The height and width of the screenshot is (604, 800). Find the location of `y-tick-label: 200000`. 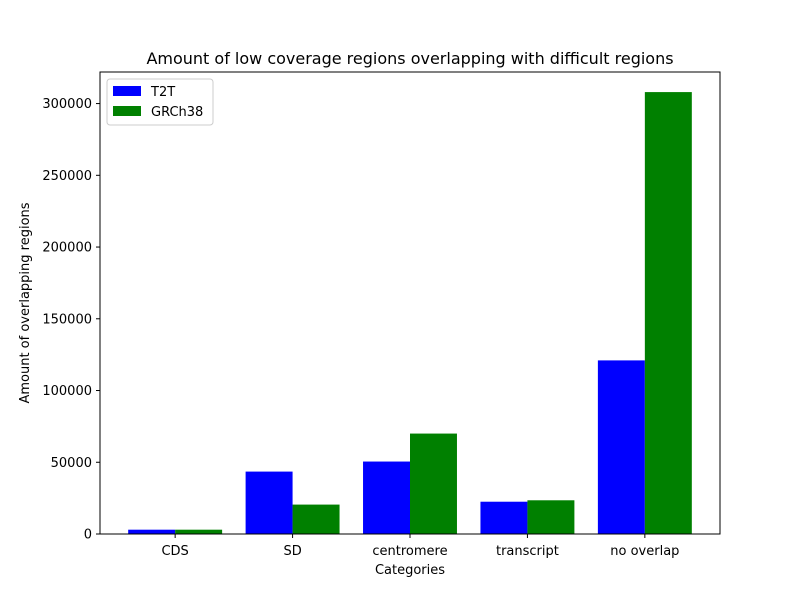

y-tick-label: 200000 is located at coordinates (67, 248).